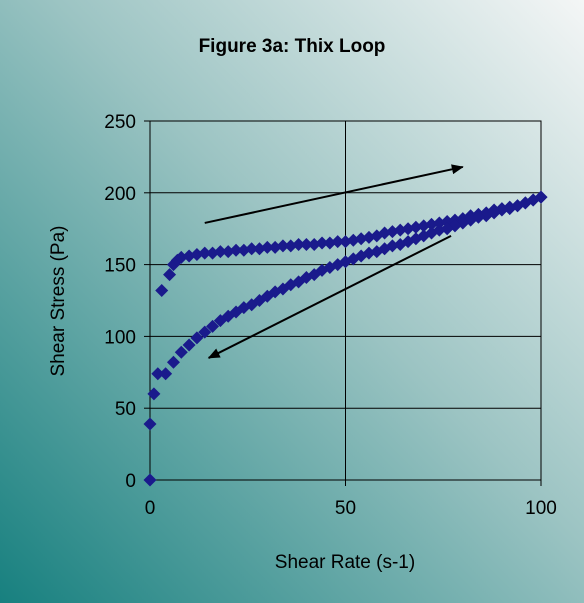  What do you see at coordinates (120, 266) in the screenshot?
I see `y-tick-label: 150` at bounding box center [120, 266].